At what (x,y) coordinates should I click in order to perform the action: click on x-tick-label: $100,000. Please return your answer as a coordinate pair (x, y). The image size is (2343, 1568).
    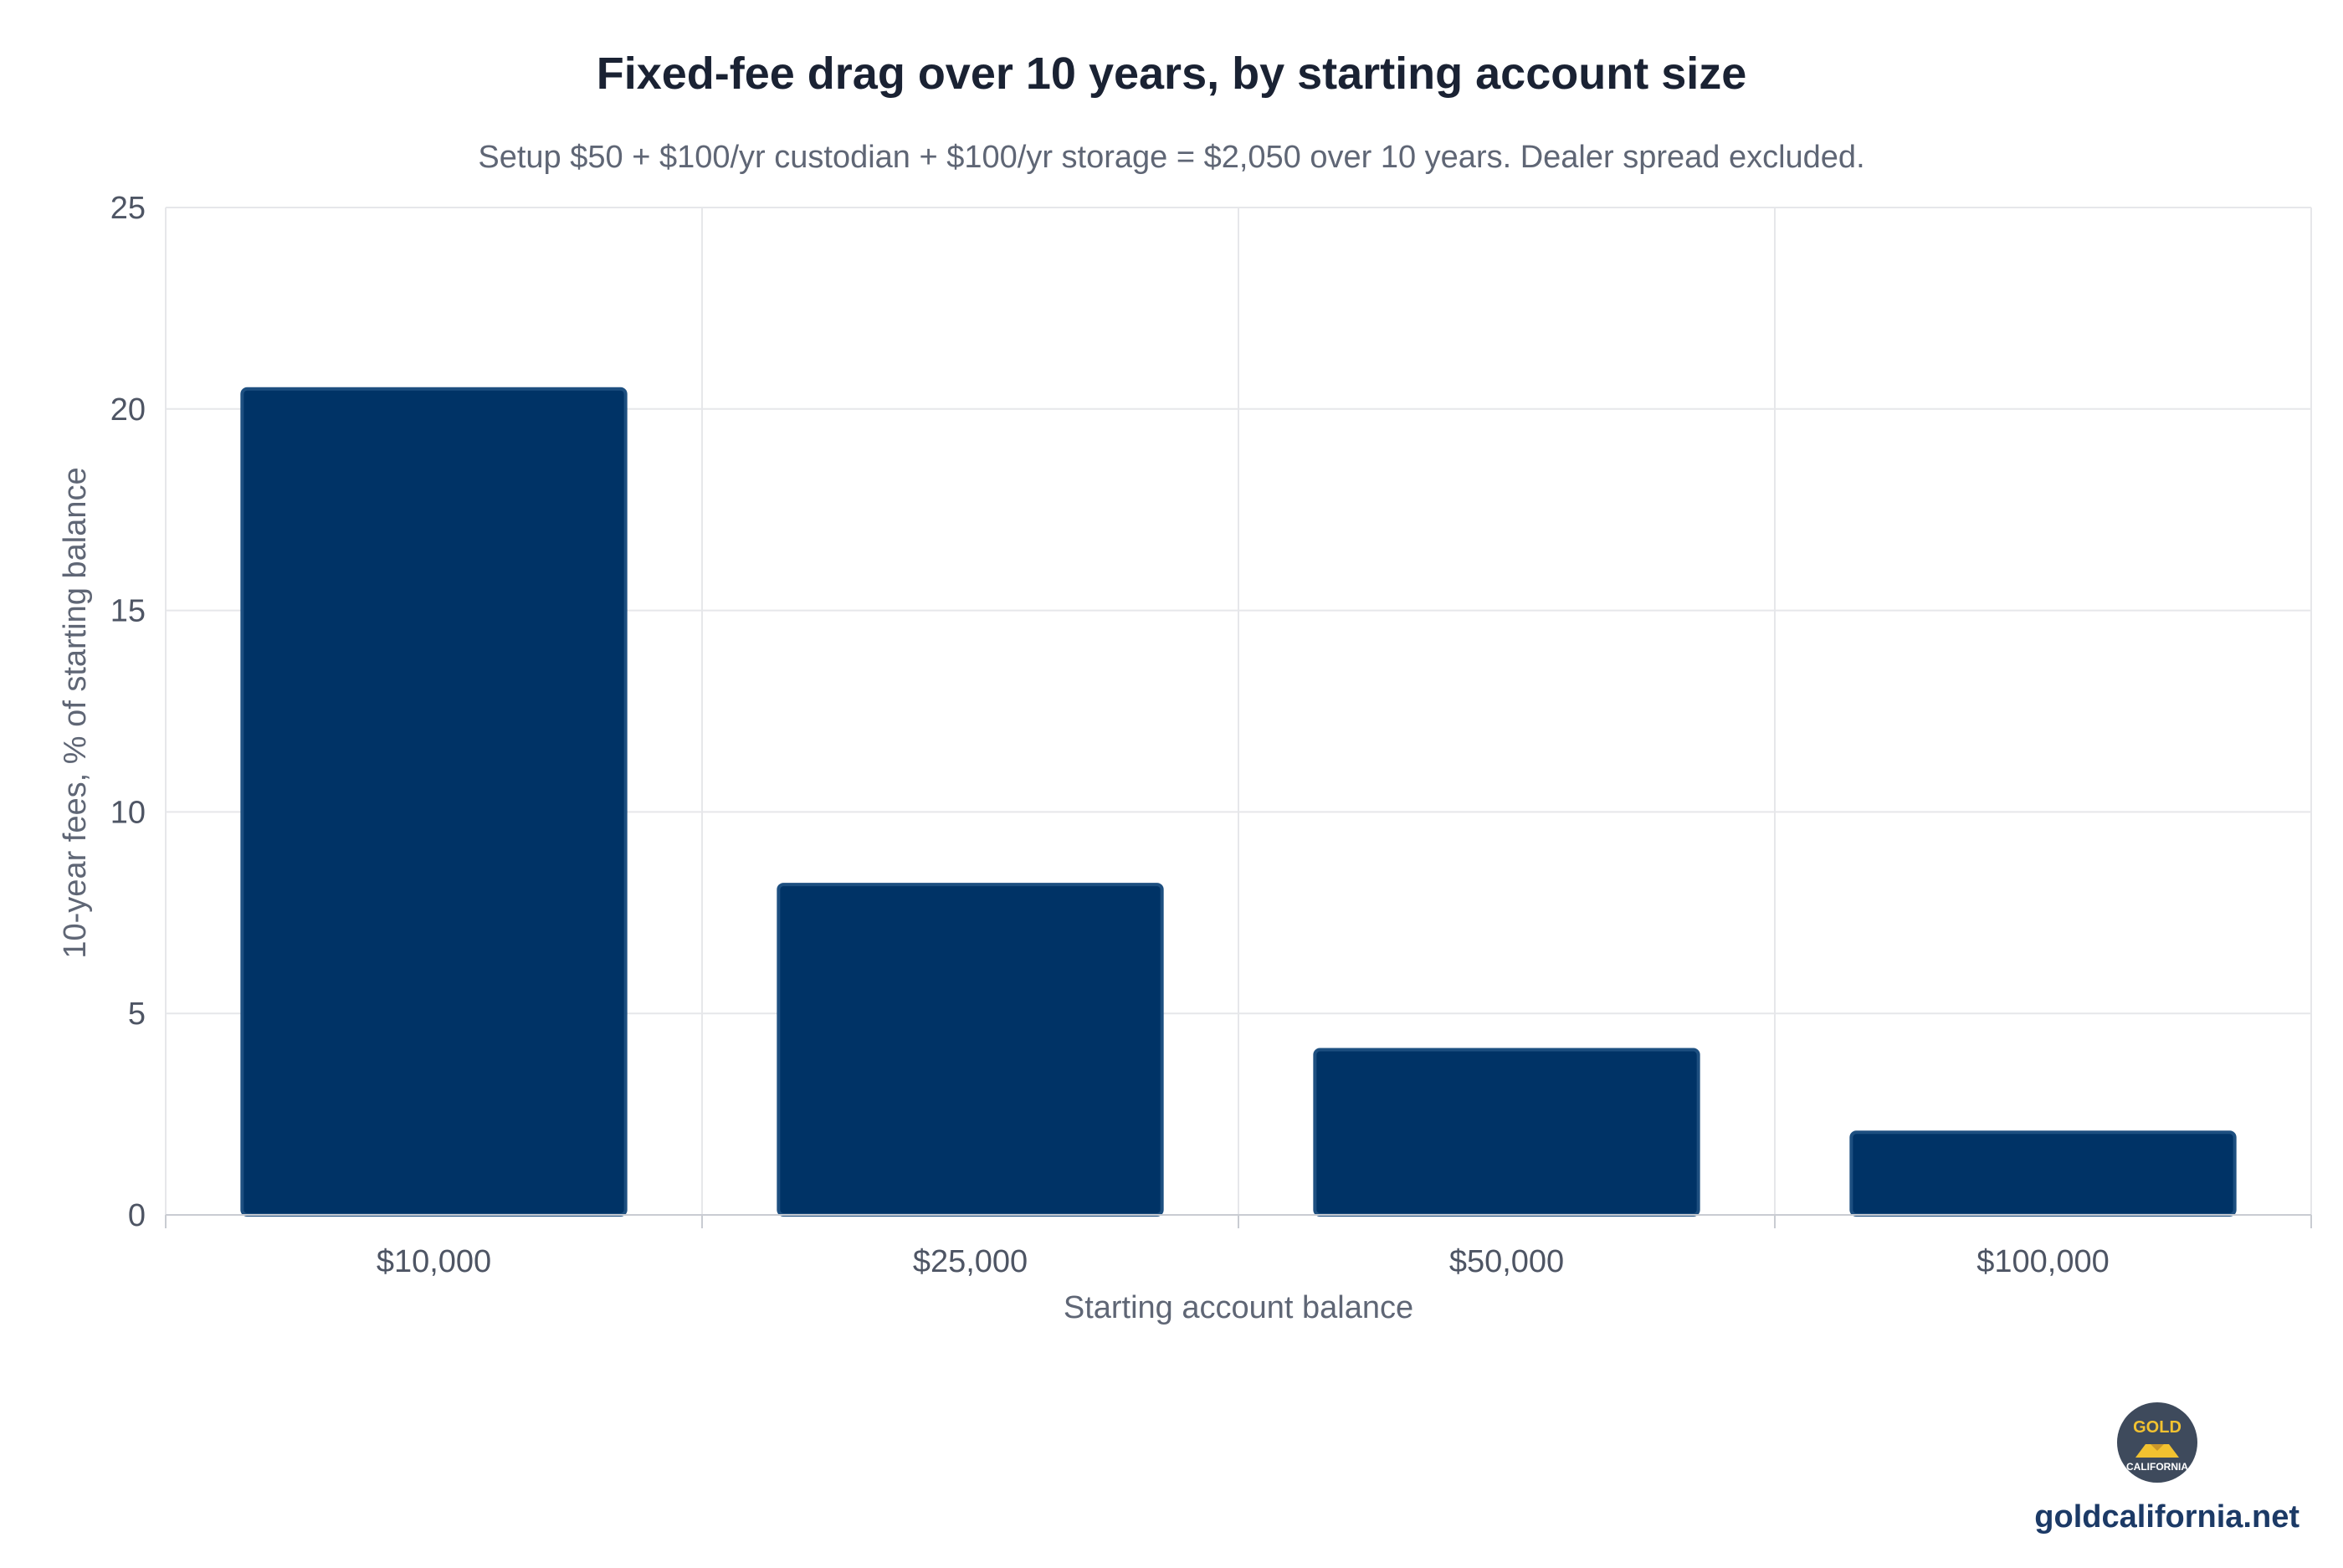
    Looking at the image, I should click on (2043, 1261).